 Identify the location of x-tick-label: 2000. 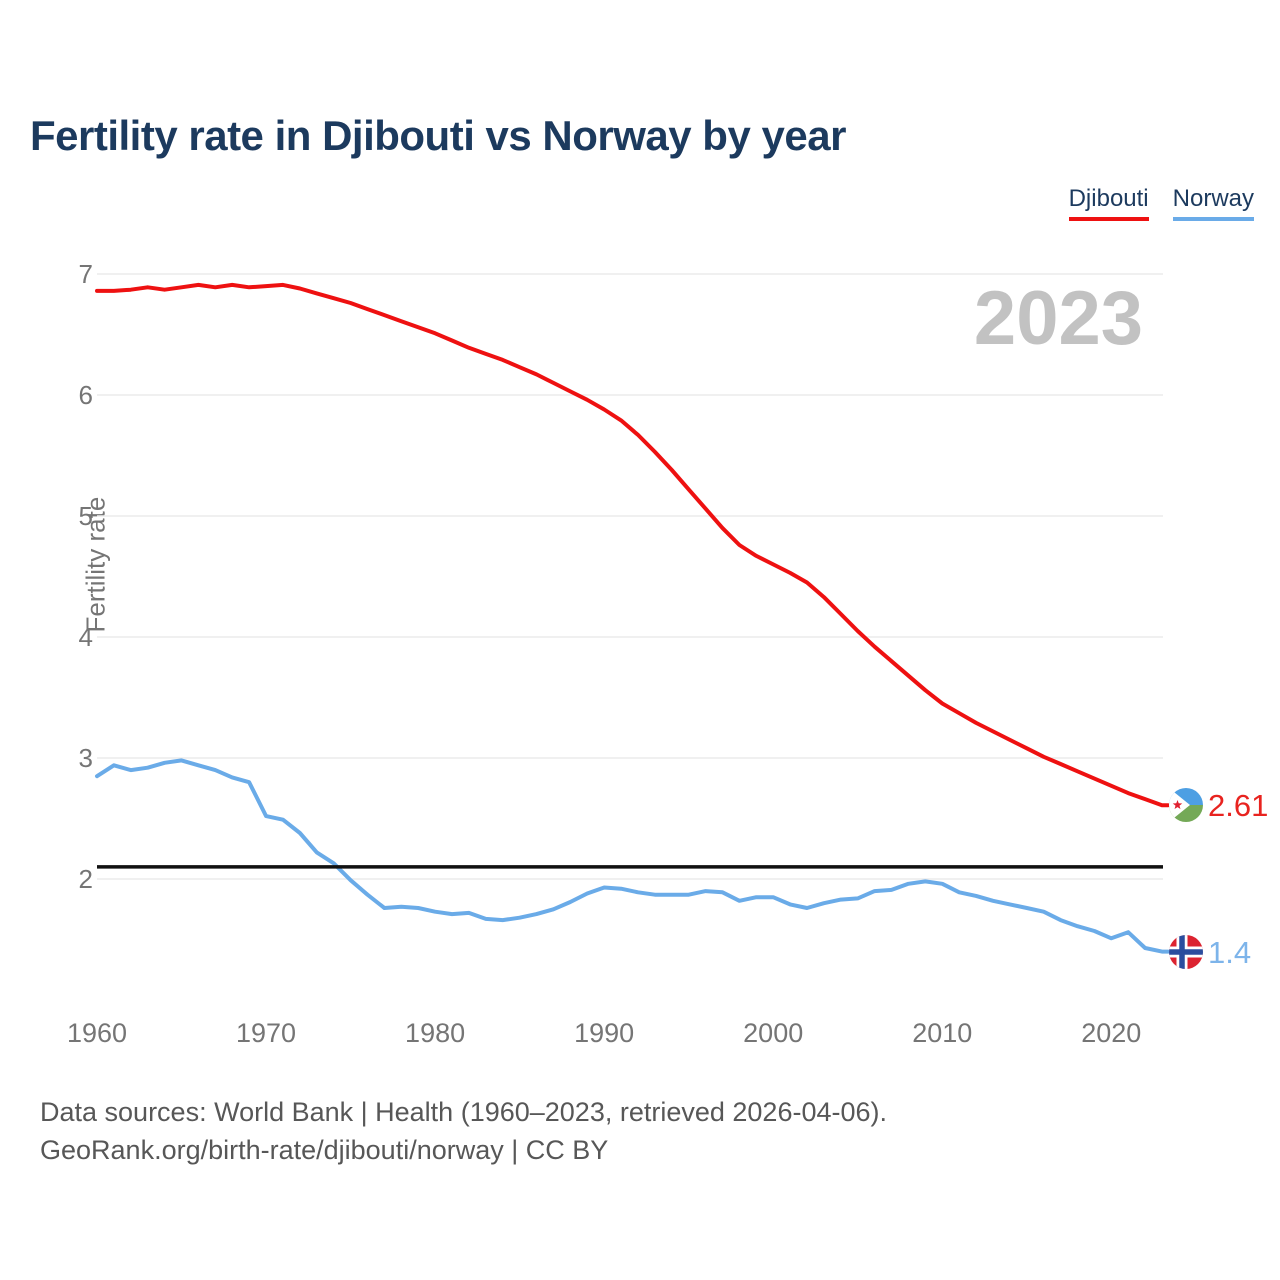
(773, 1033).